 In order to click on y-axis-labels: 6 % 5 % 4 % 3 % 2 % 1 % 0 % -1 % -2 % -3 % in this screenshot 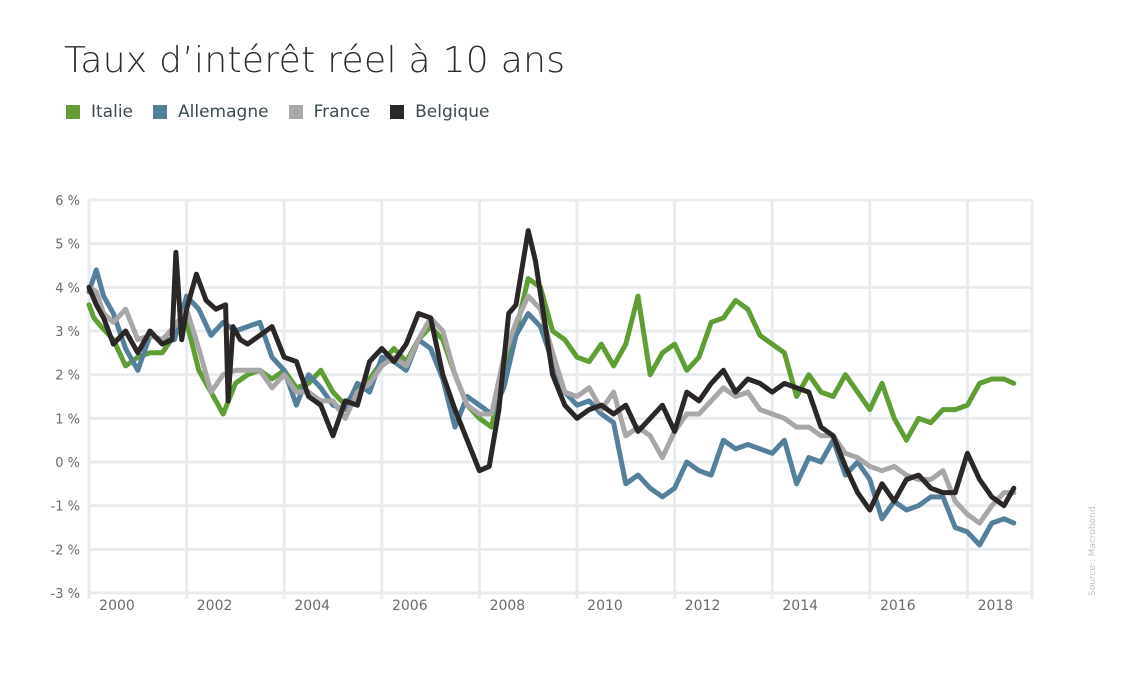, I will do `click(65, 398)`.